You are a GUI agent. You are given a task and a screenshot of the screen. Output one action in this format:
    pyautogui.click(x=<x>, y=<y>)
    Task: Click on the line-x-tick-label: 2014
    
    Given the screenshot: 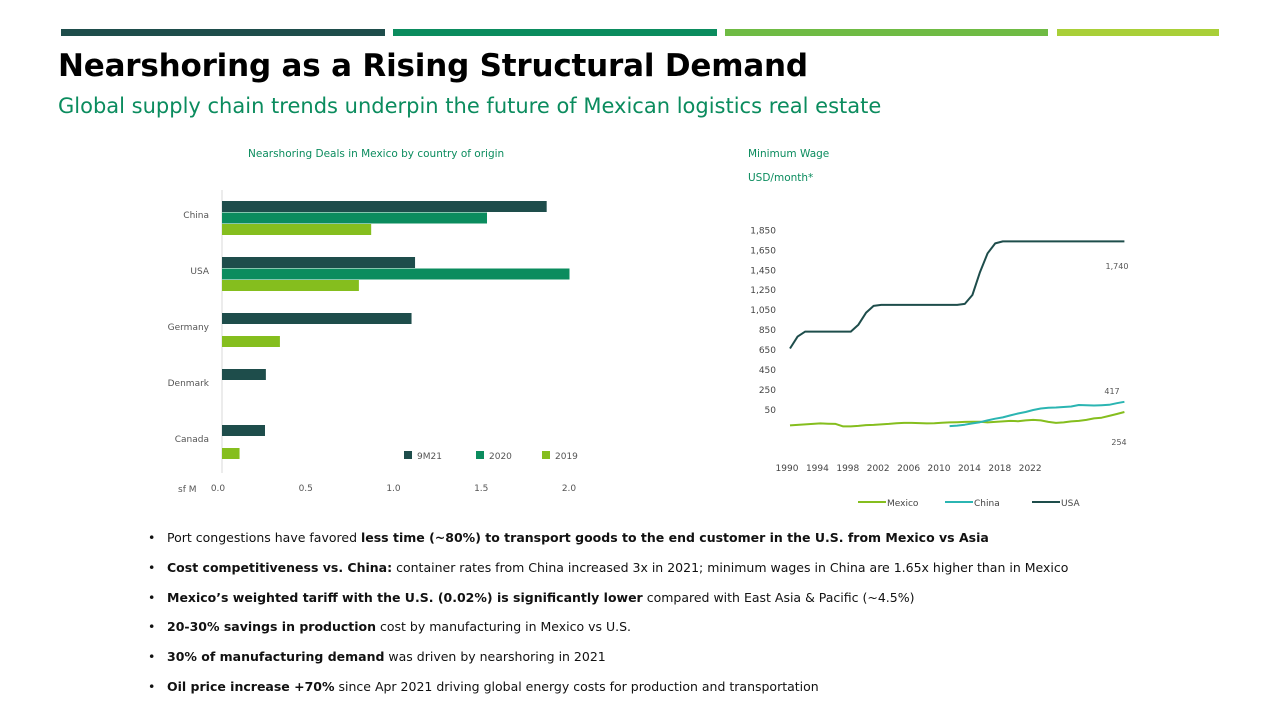 What is the action you would take?
    pyautogui.click(x=969, y=469)
    